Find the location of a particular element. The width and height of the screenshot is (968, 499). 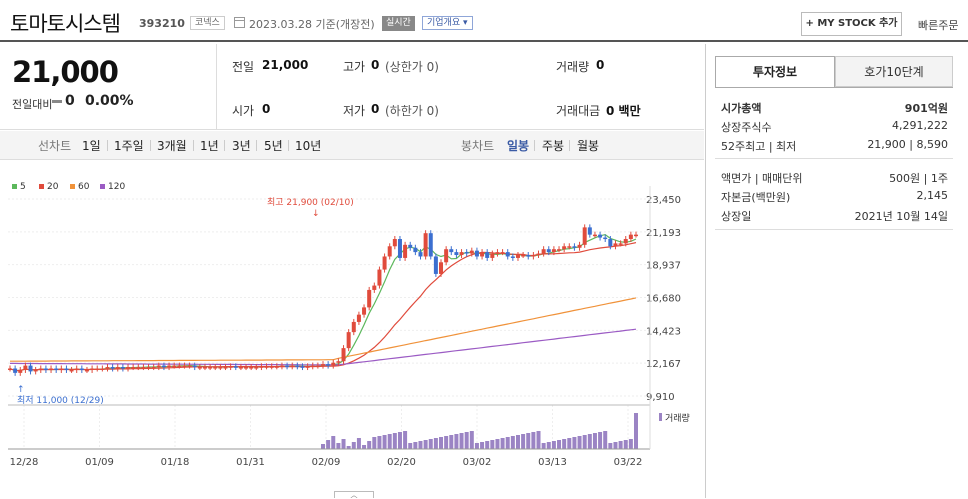

realtime-button: 실시간 is located at coordinates (398, 23).